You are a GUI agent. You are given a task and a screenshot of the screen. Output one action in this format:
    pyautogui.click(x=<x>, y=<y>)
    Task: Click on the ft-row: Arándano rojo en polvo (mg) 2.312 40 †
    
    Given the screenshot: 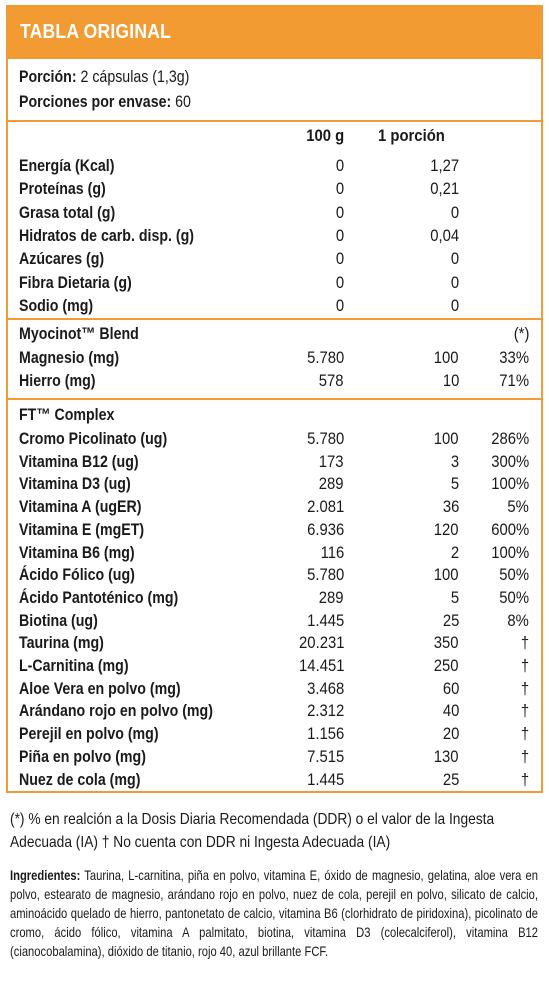 What is the action you would take?
    pyautogui.click(x=274, y=713)
    